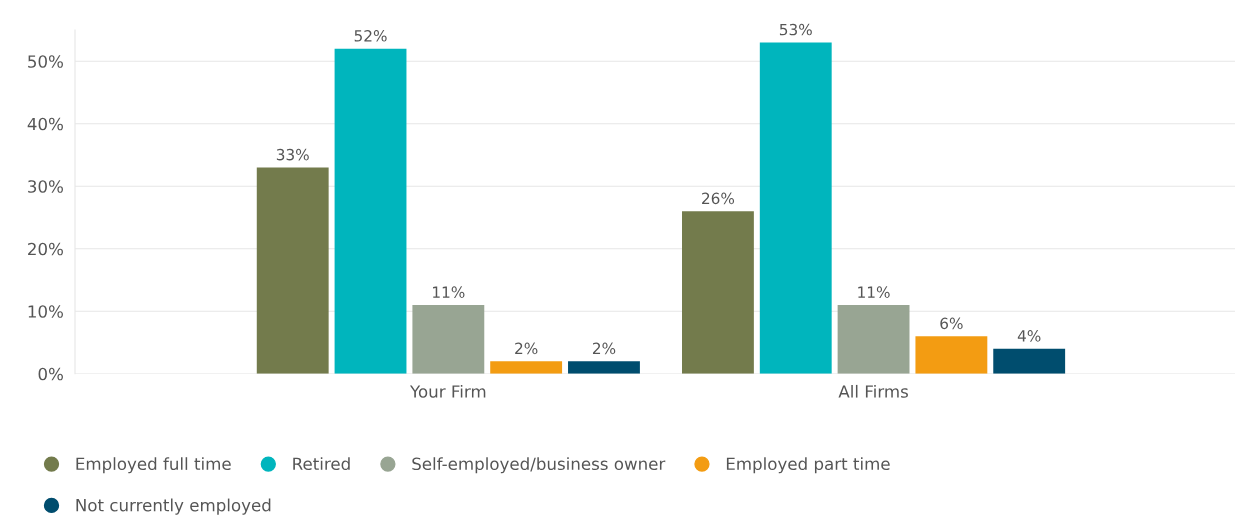 The height and width of the screenshot is (517, 1242). I want to click on data-label: 33%, so click(292, 154).